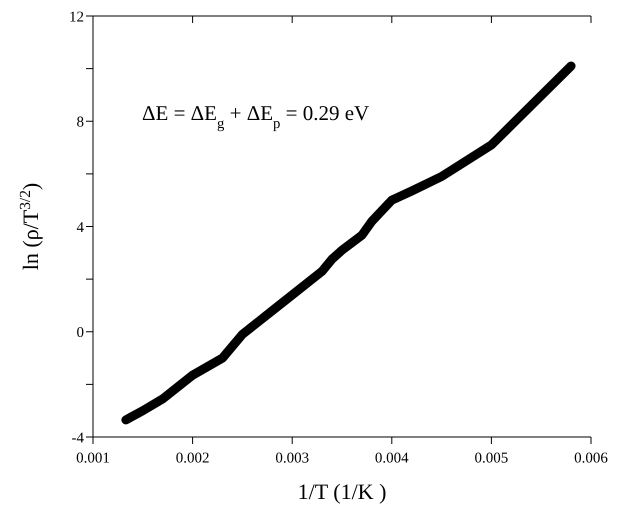 The height and width of the screenshot is (515, 621). Describe the element at coordinates (76, 17) in the screenshot. I see `y-tick-label: 12` at that location.